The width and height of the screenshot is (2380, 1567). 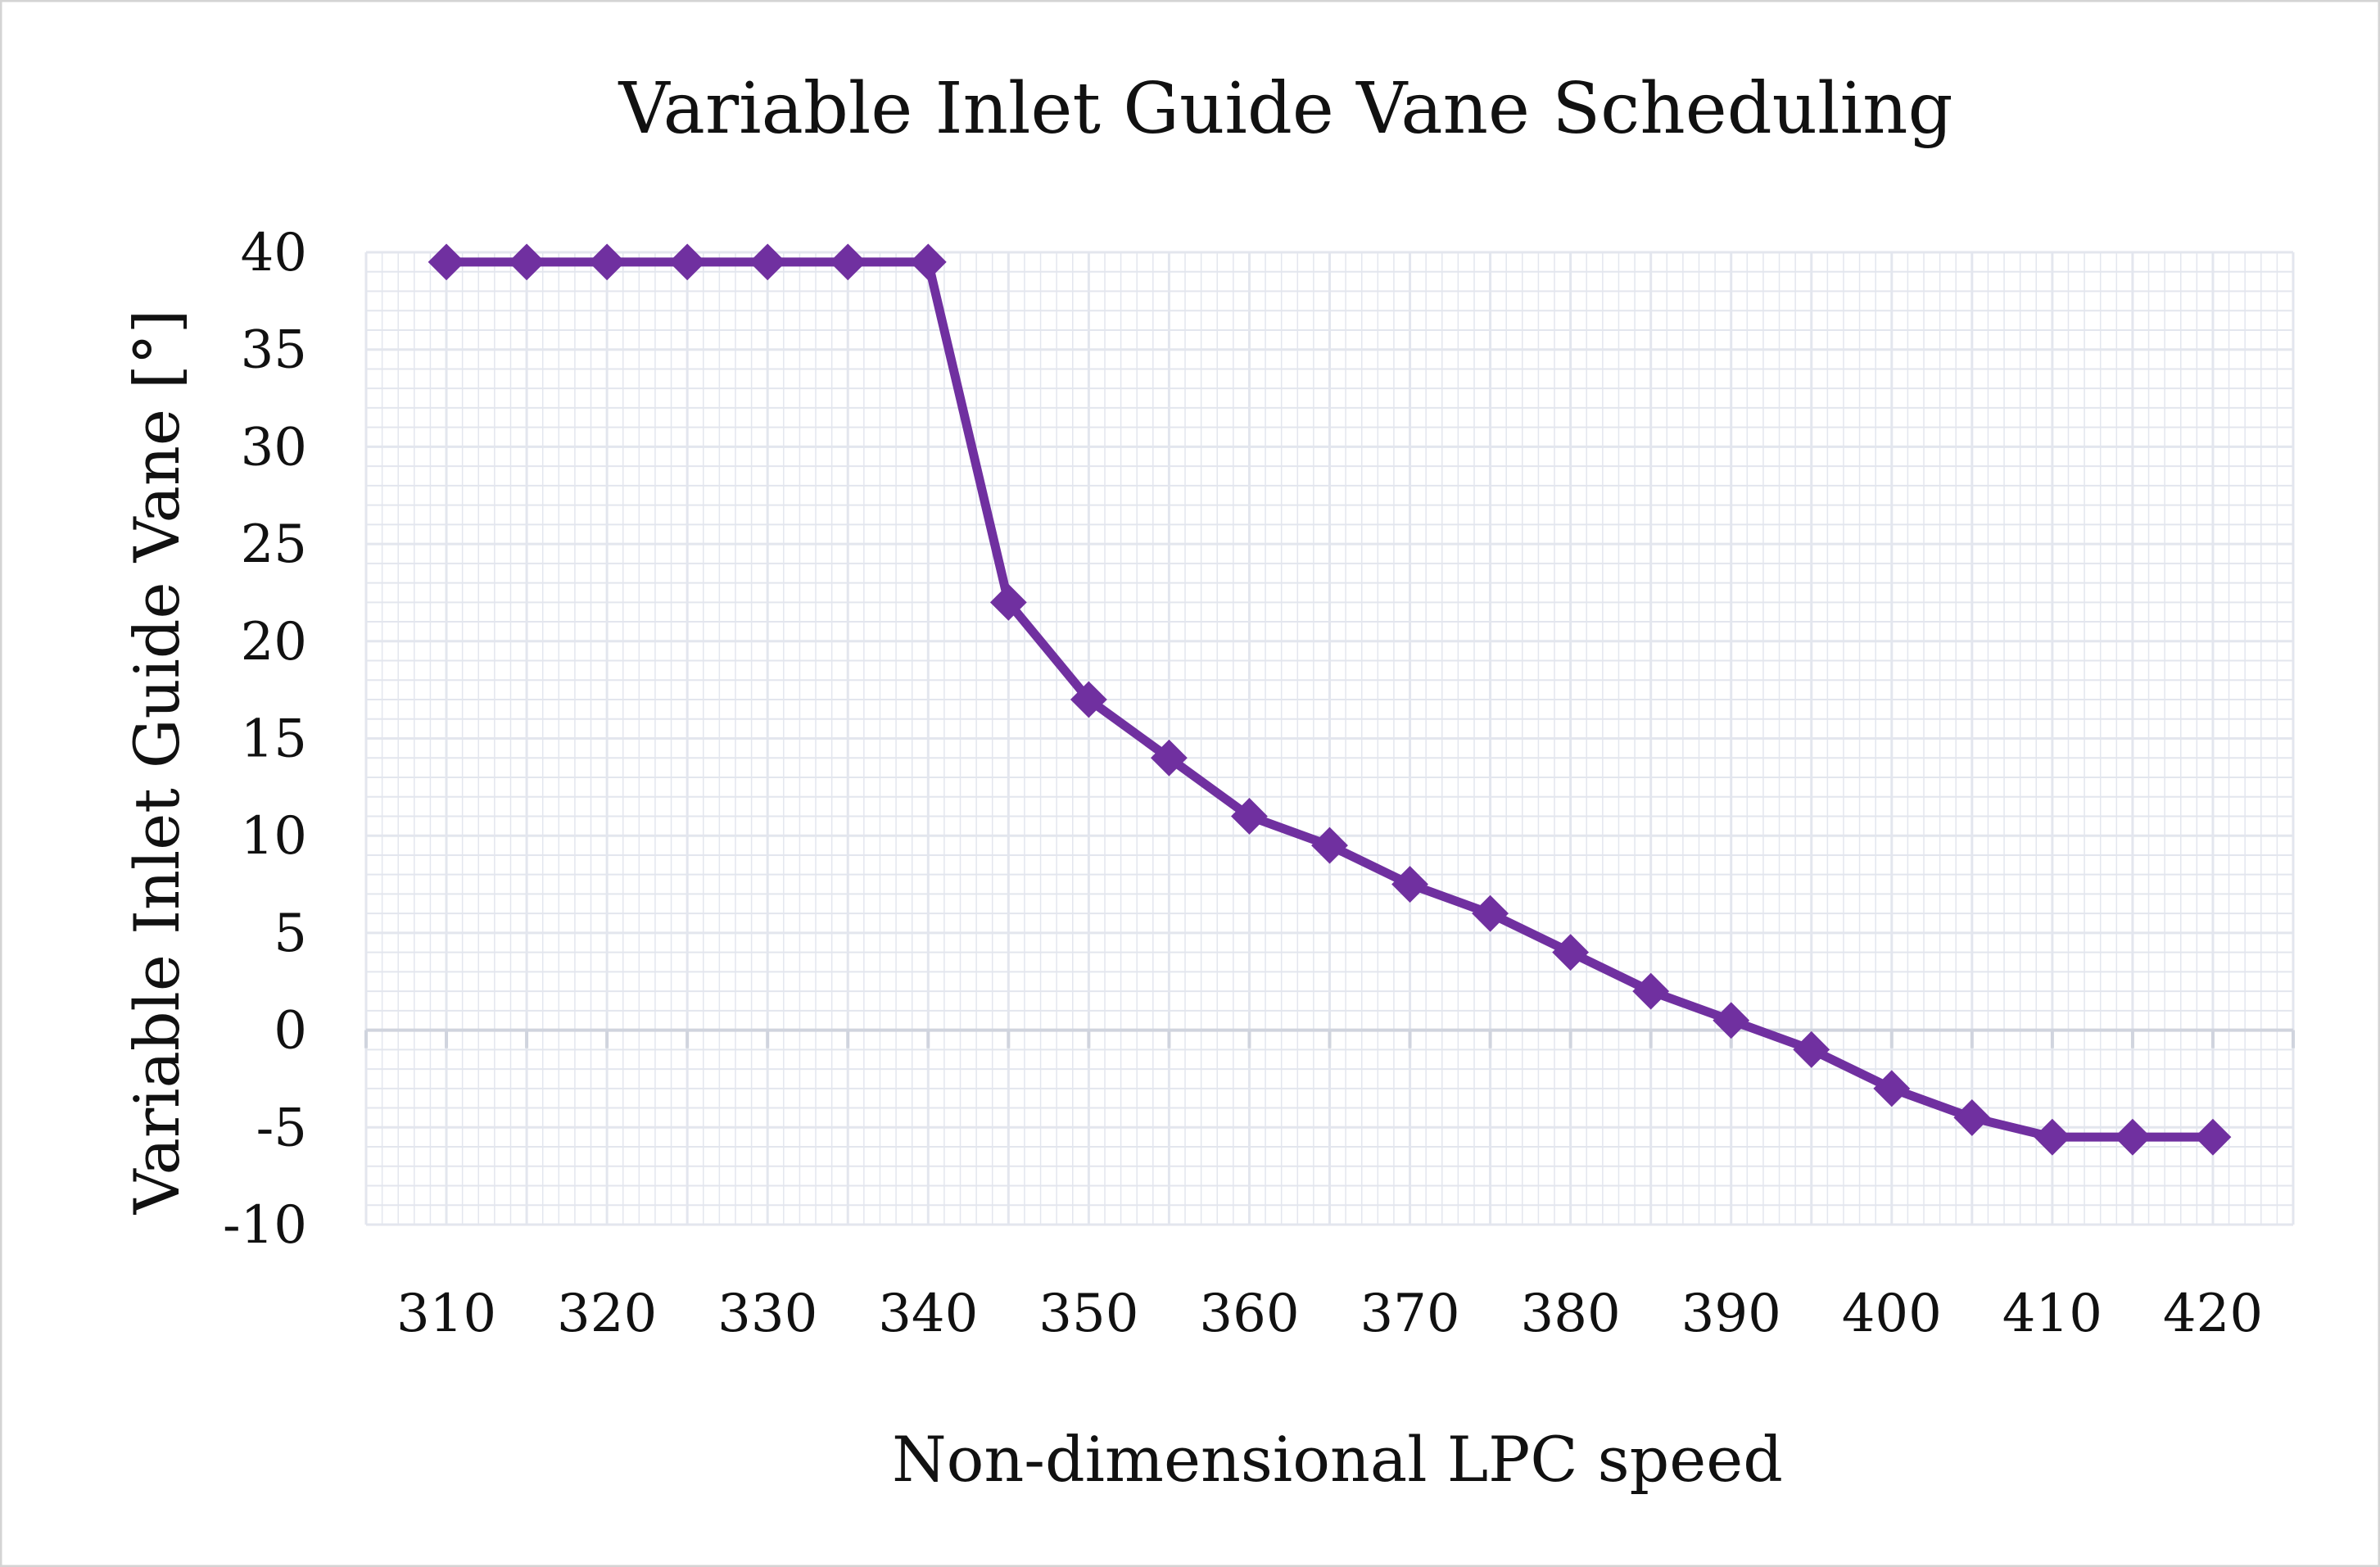 What do you see at coordinates (1249, 1314) in the screenshot?
I see `x-tick-label: 360` at bounding box center [1249, 1314].